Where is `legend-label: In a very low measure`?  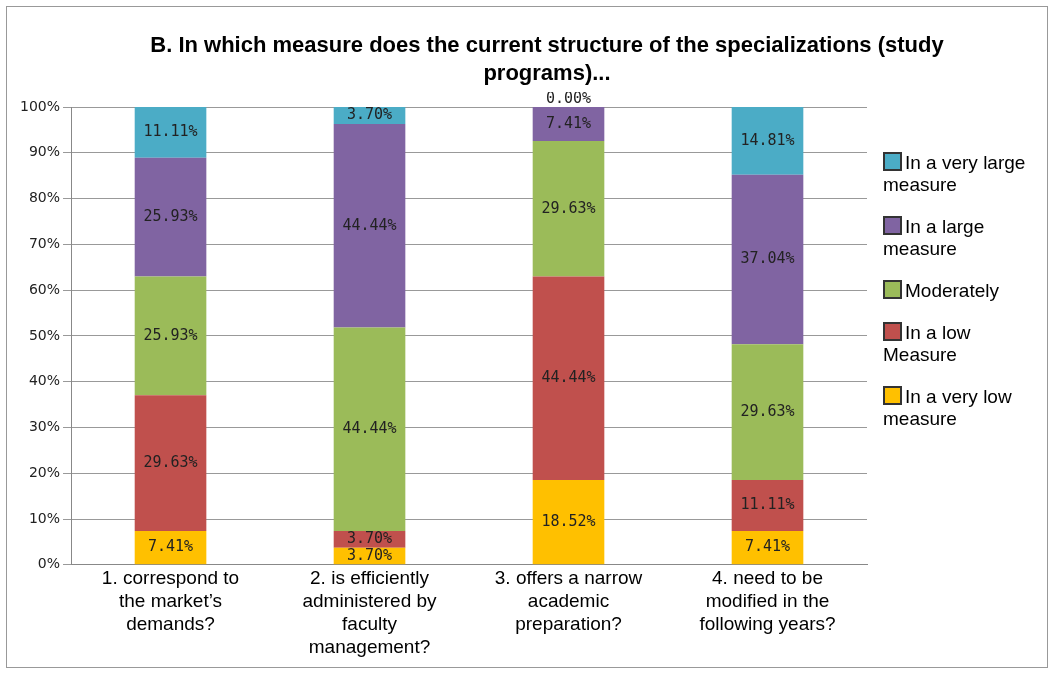 legend-label: In a very low measure is located at coordinates (948, 408).